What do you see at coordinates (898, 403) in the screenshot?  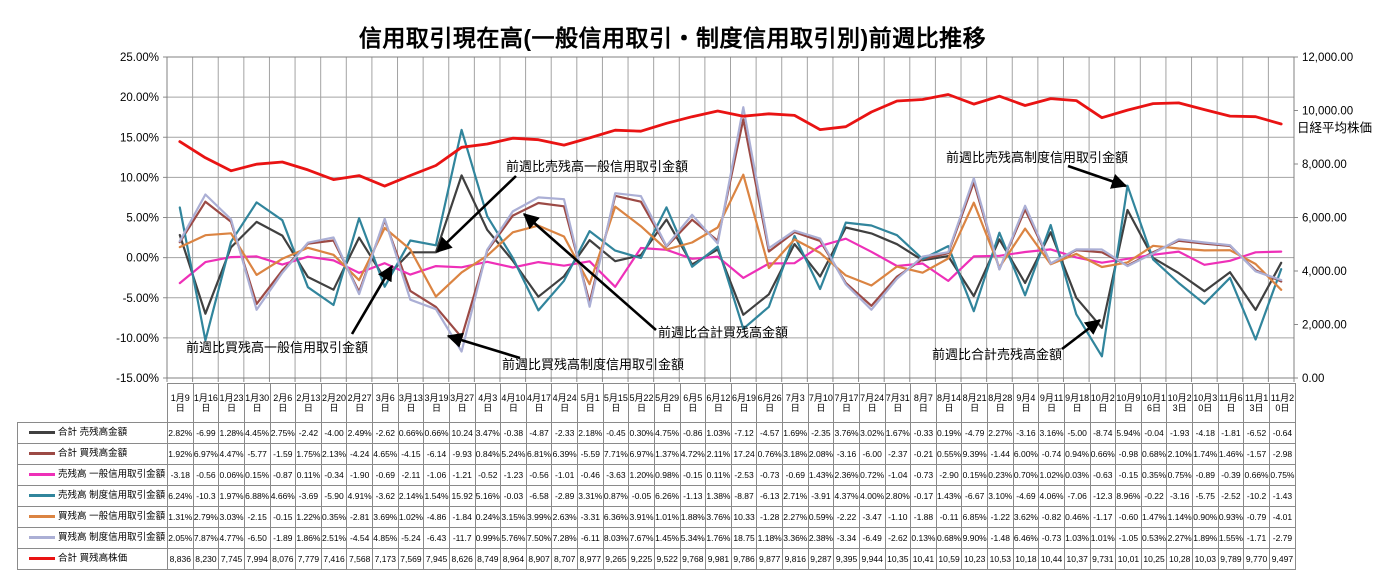 I see `date-header-cell: 7月31日` at bounding box center [898, 403].